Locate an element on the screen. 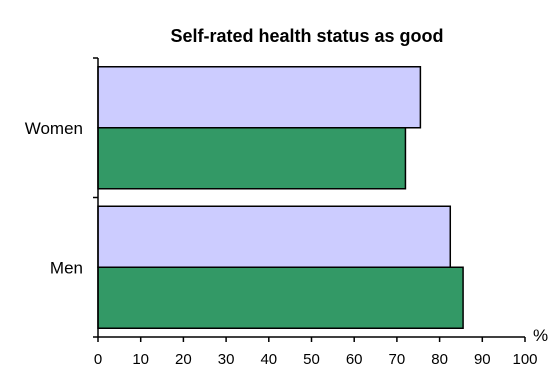 The image size is (551, 374). x-tick-label: 20 is located at coordinates (183, 359).